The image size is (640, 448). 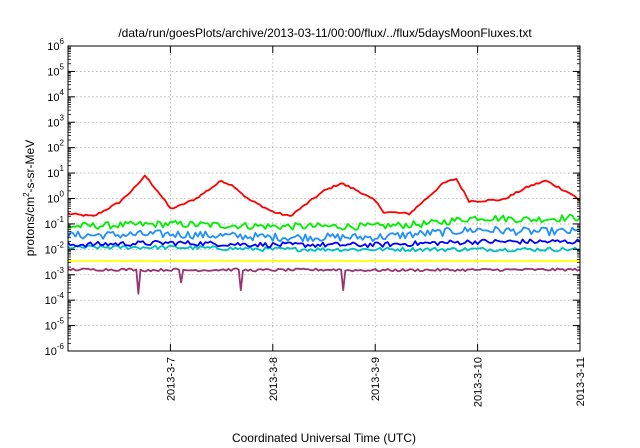 What do you see at coordinates (55, 274) in the screenshot?
I see `y-tick-label: 10⁻³` at bounding box center [55, 274].